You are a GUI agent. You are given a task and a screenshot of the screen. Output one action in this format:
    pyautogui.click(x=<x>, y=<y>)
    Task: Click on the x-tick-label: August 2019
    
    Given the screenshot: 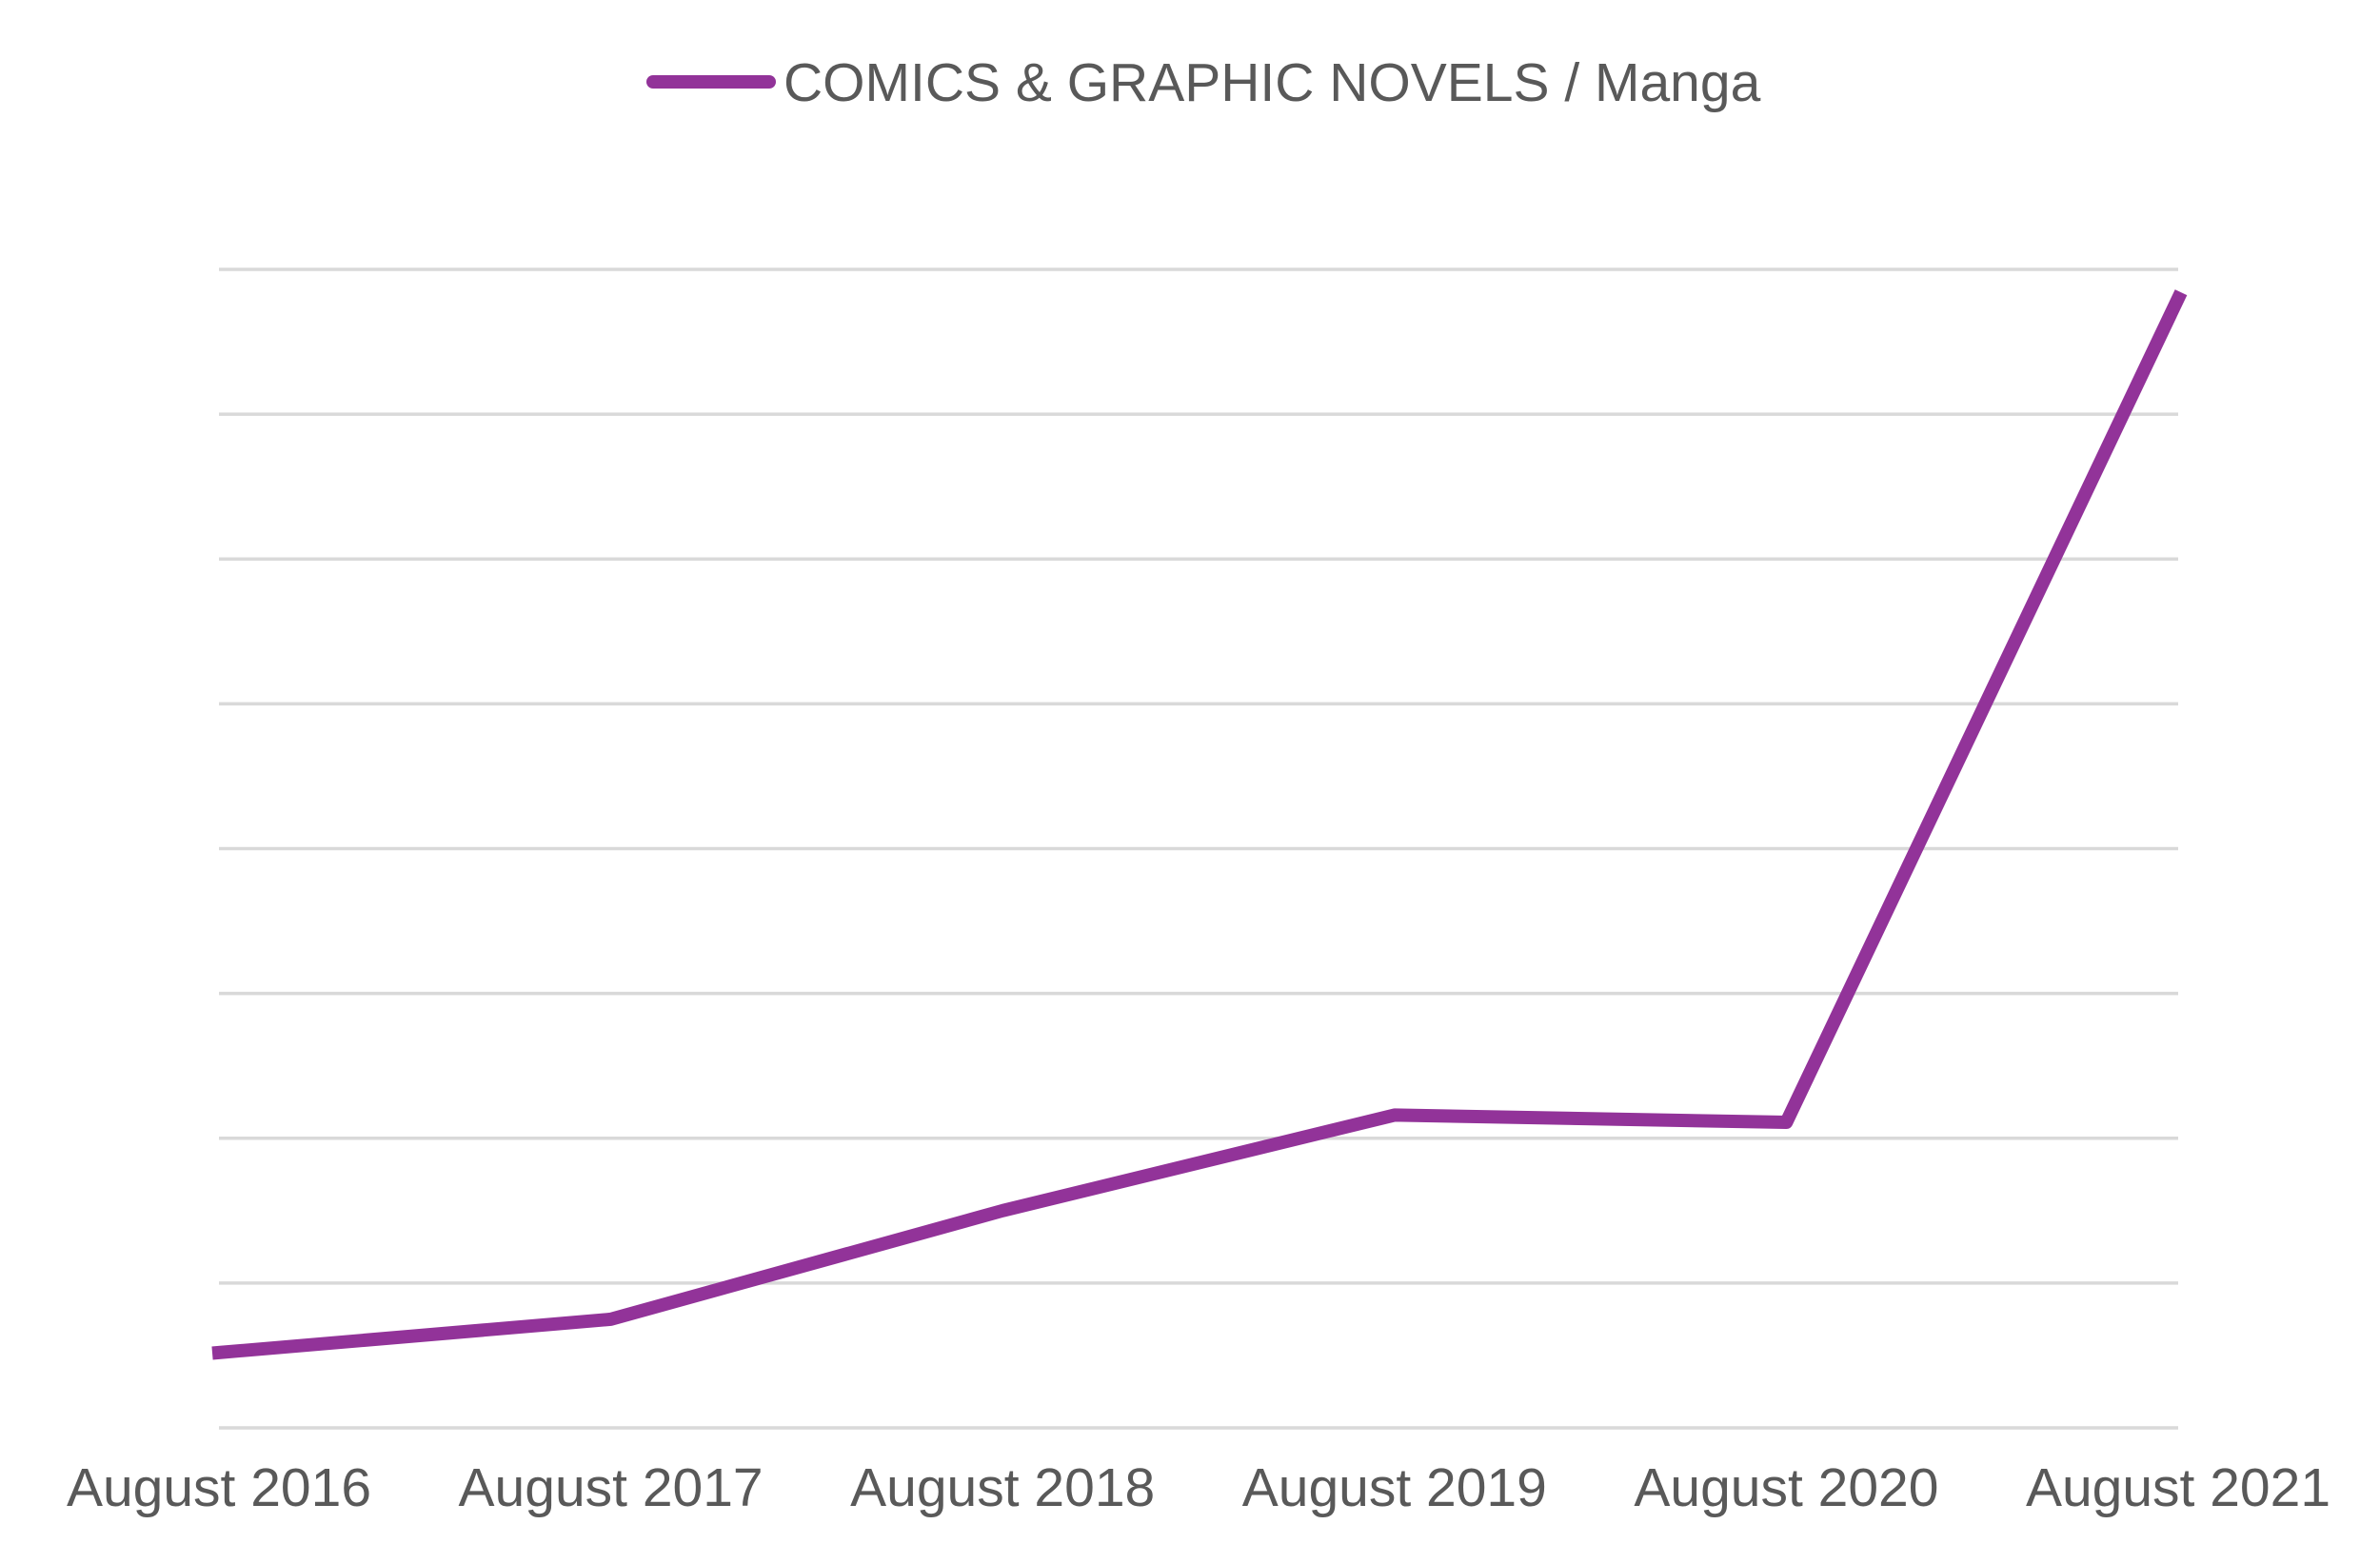 What is the action you would take?
    pyautogui.click(x=1394, y=1487)
    